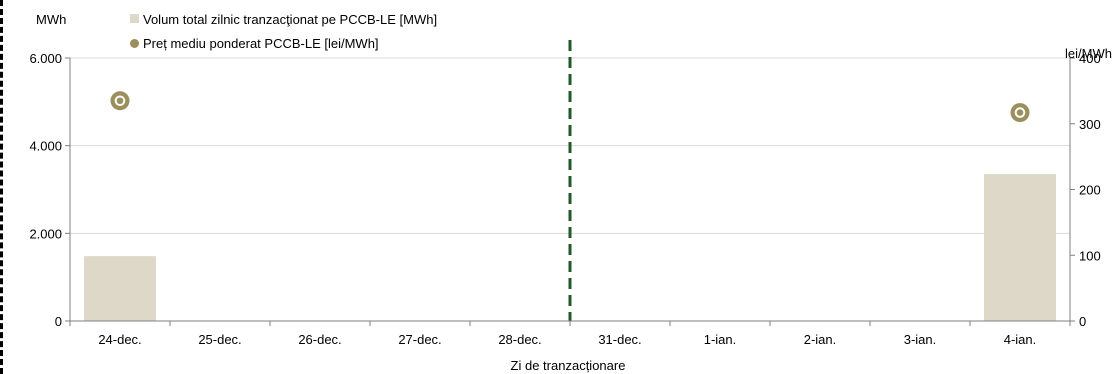 This screenshot has width=1115, height=374. Describe the element at coordinates (134, 18) in the screenshot. I see `legend-swatch-volume` at that location.